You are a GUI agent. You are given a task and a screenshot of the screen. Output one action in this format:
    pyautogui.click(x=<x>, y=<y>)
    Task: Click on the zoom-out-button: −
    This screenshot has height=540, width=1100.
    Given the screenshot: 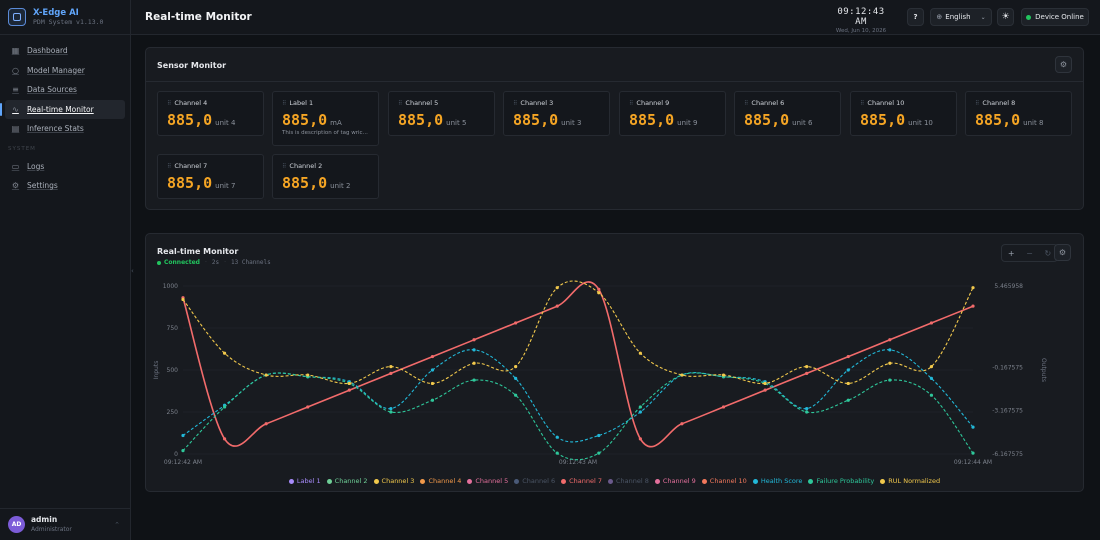 What is the action you would take?
    pyautogui.click(x=1029, y=253)
    